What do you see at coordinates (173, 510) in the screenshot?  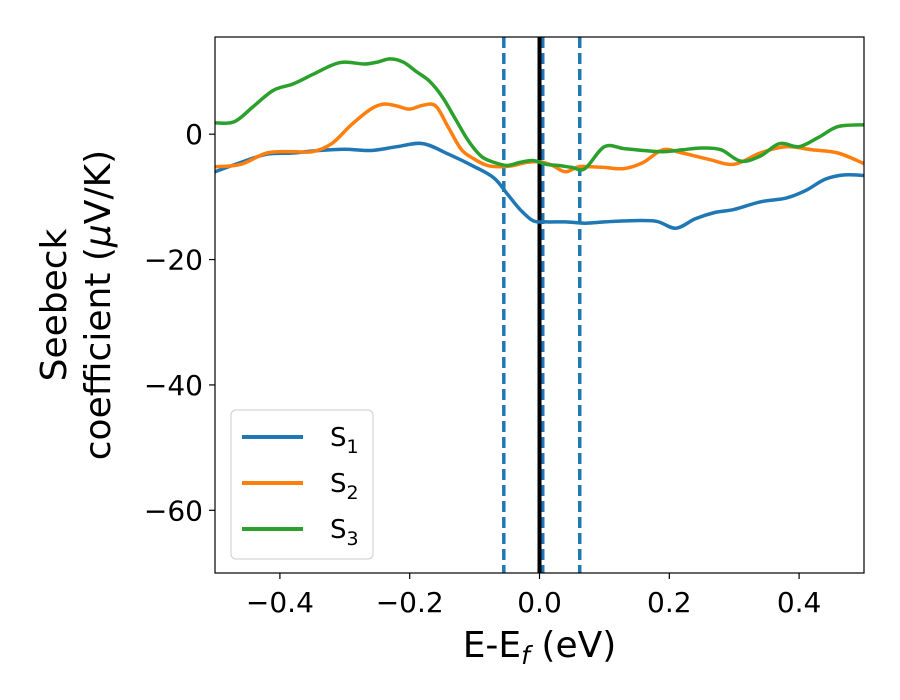 I see `y-tick-label: −60` at bounding box center [173, 510].